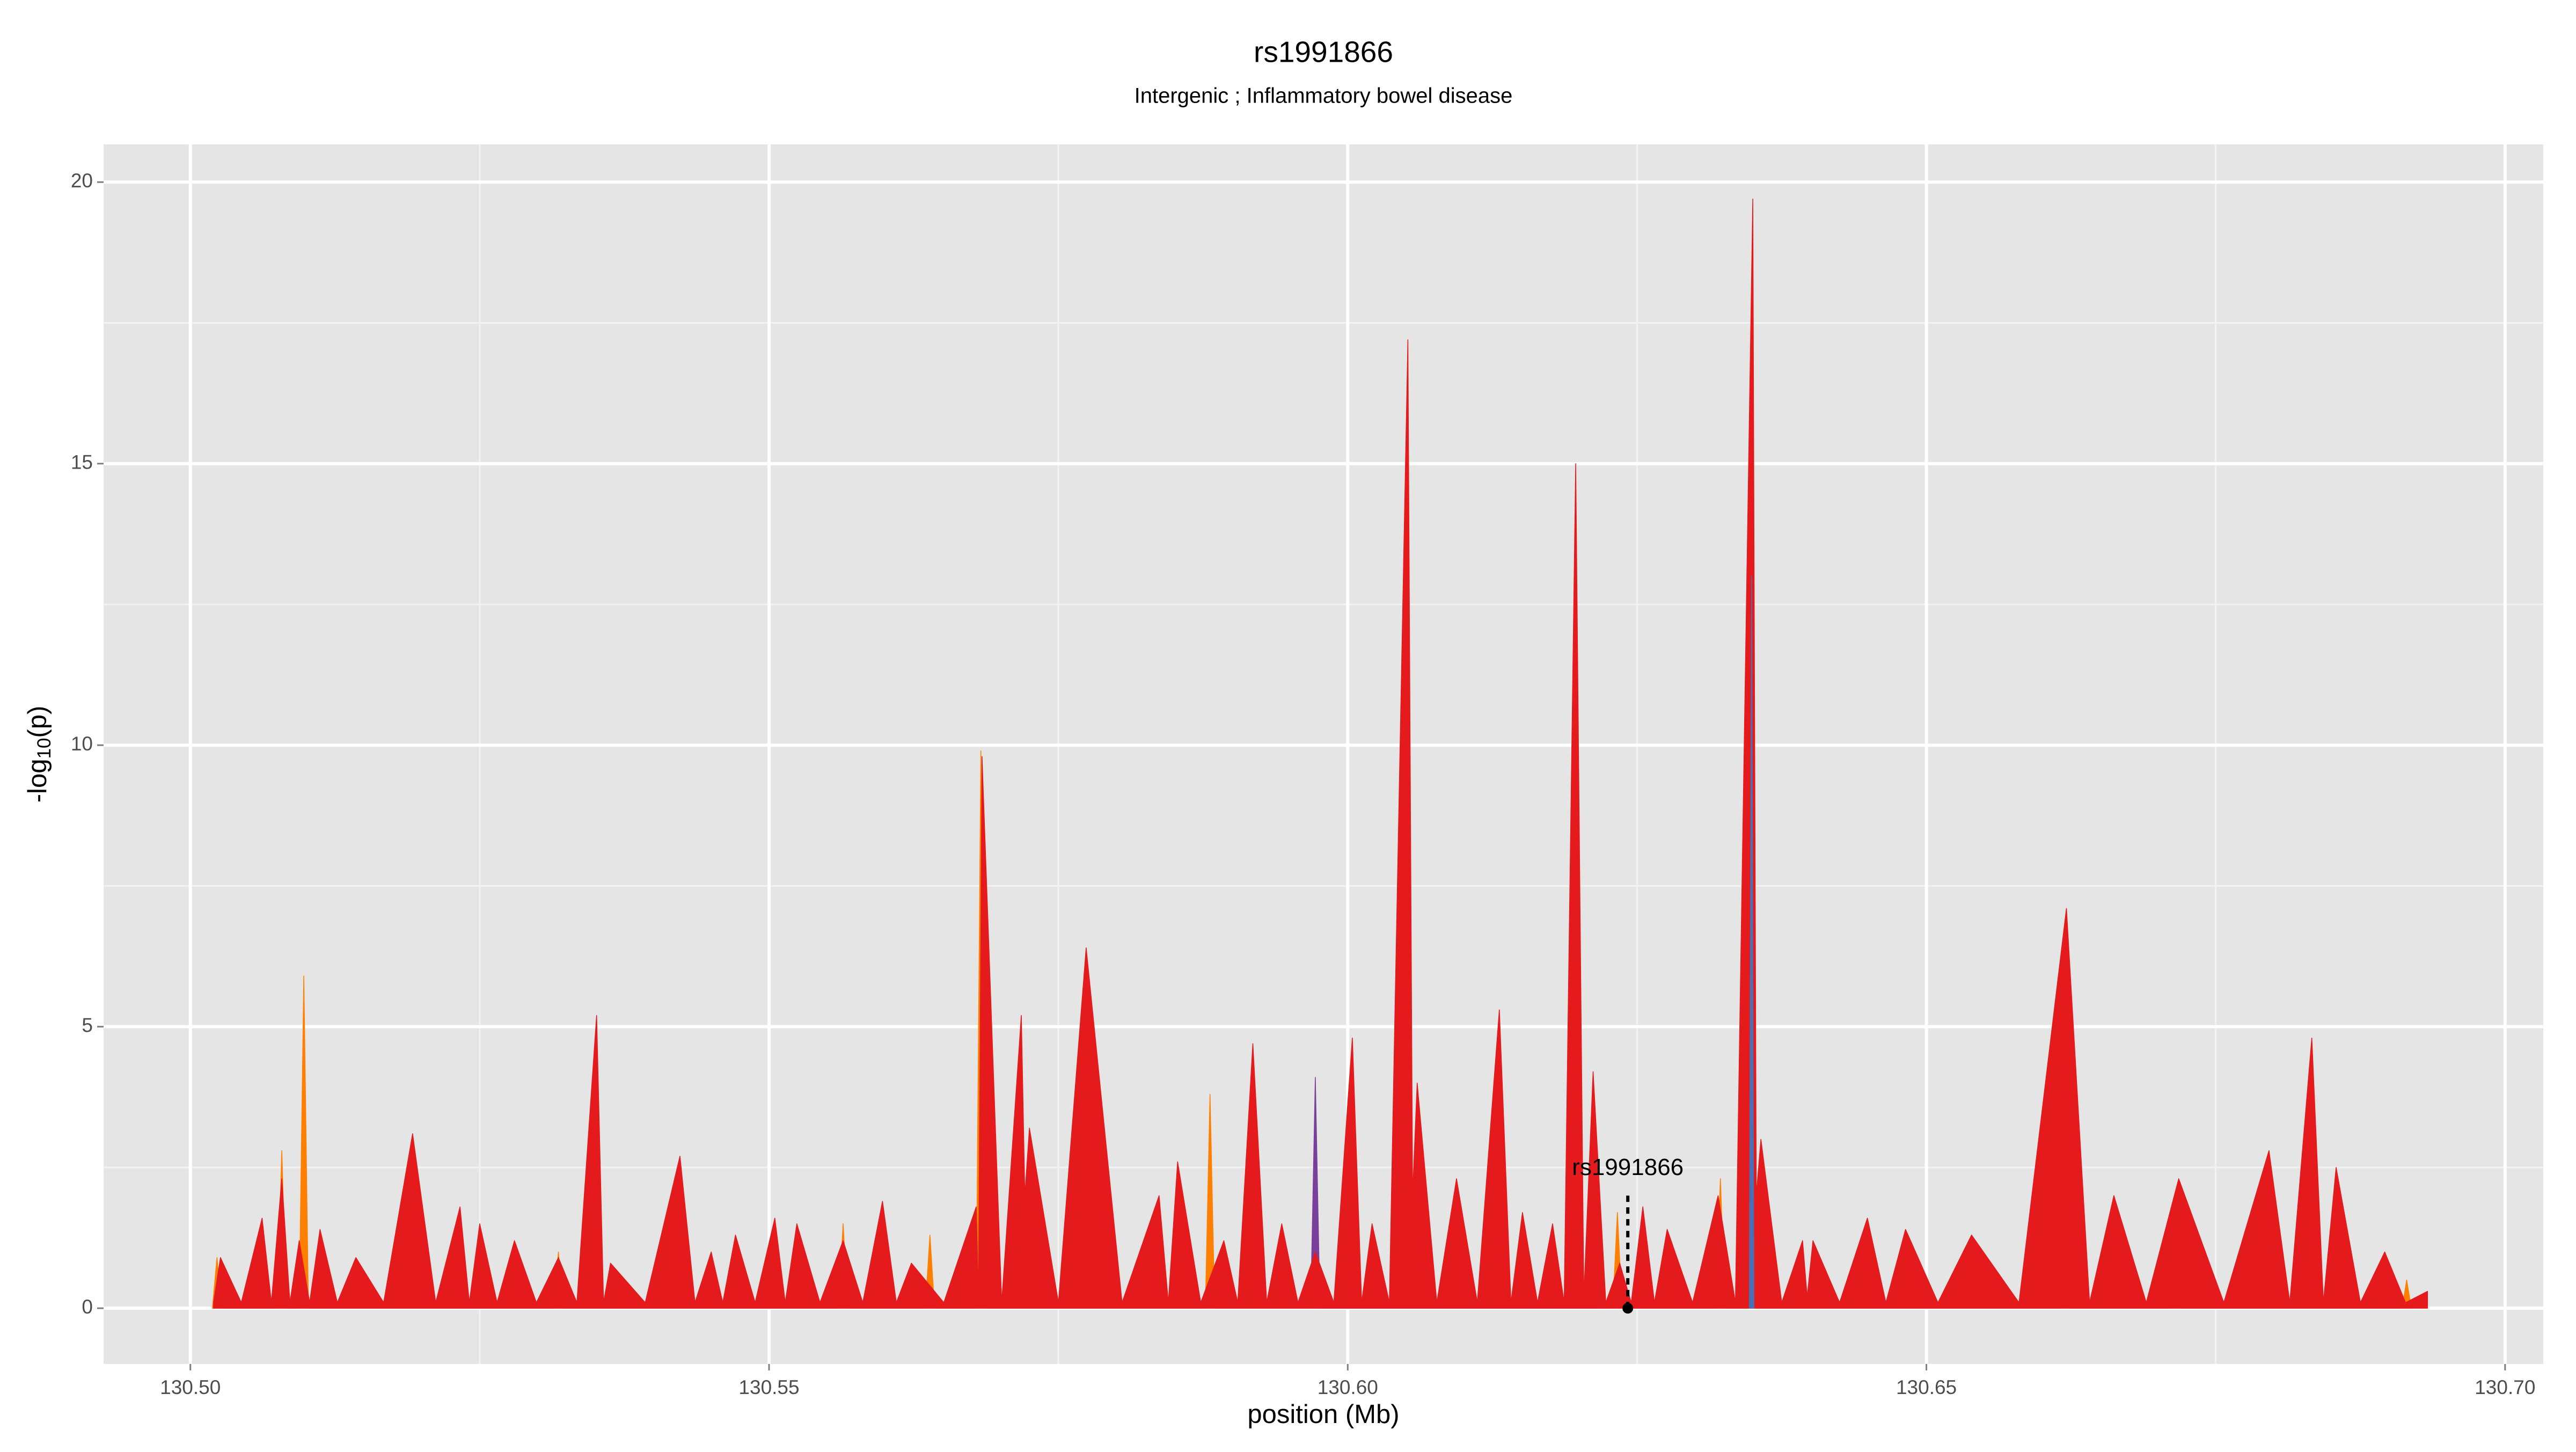 The height and width of the screenshot is (1452, 2576). Describe the element at coordinates (1628, 1167) in the screenshot. I see `annotation-label: rs1991866` at that location.